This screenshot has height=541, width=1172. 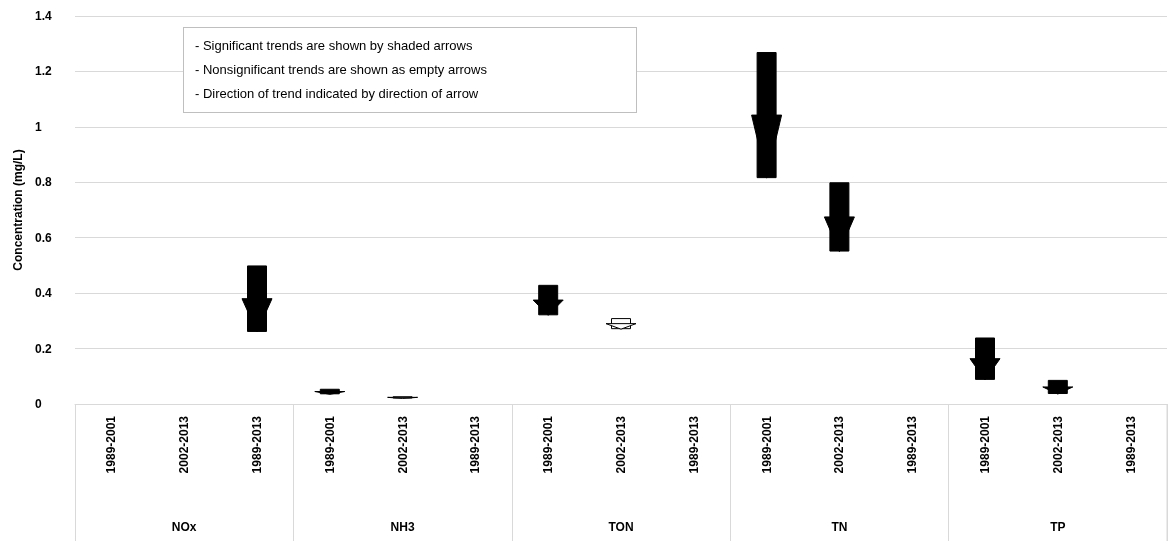 What do you see at coordinates (44, 237) in the screenshot?
I see `y-tick-label: 0.6` at bounding box center [44, 237].